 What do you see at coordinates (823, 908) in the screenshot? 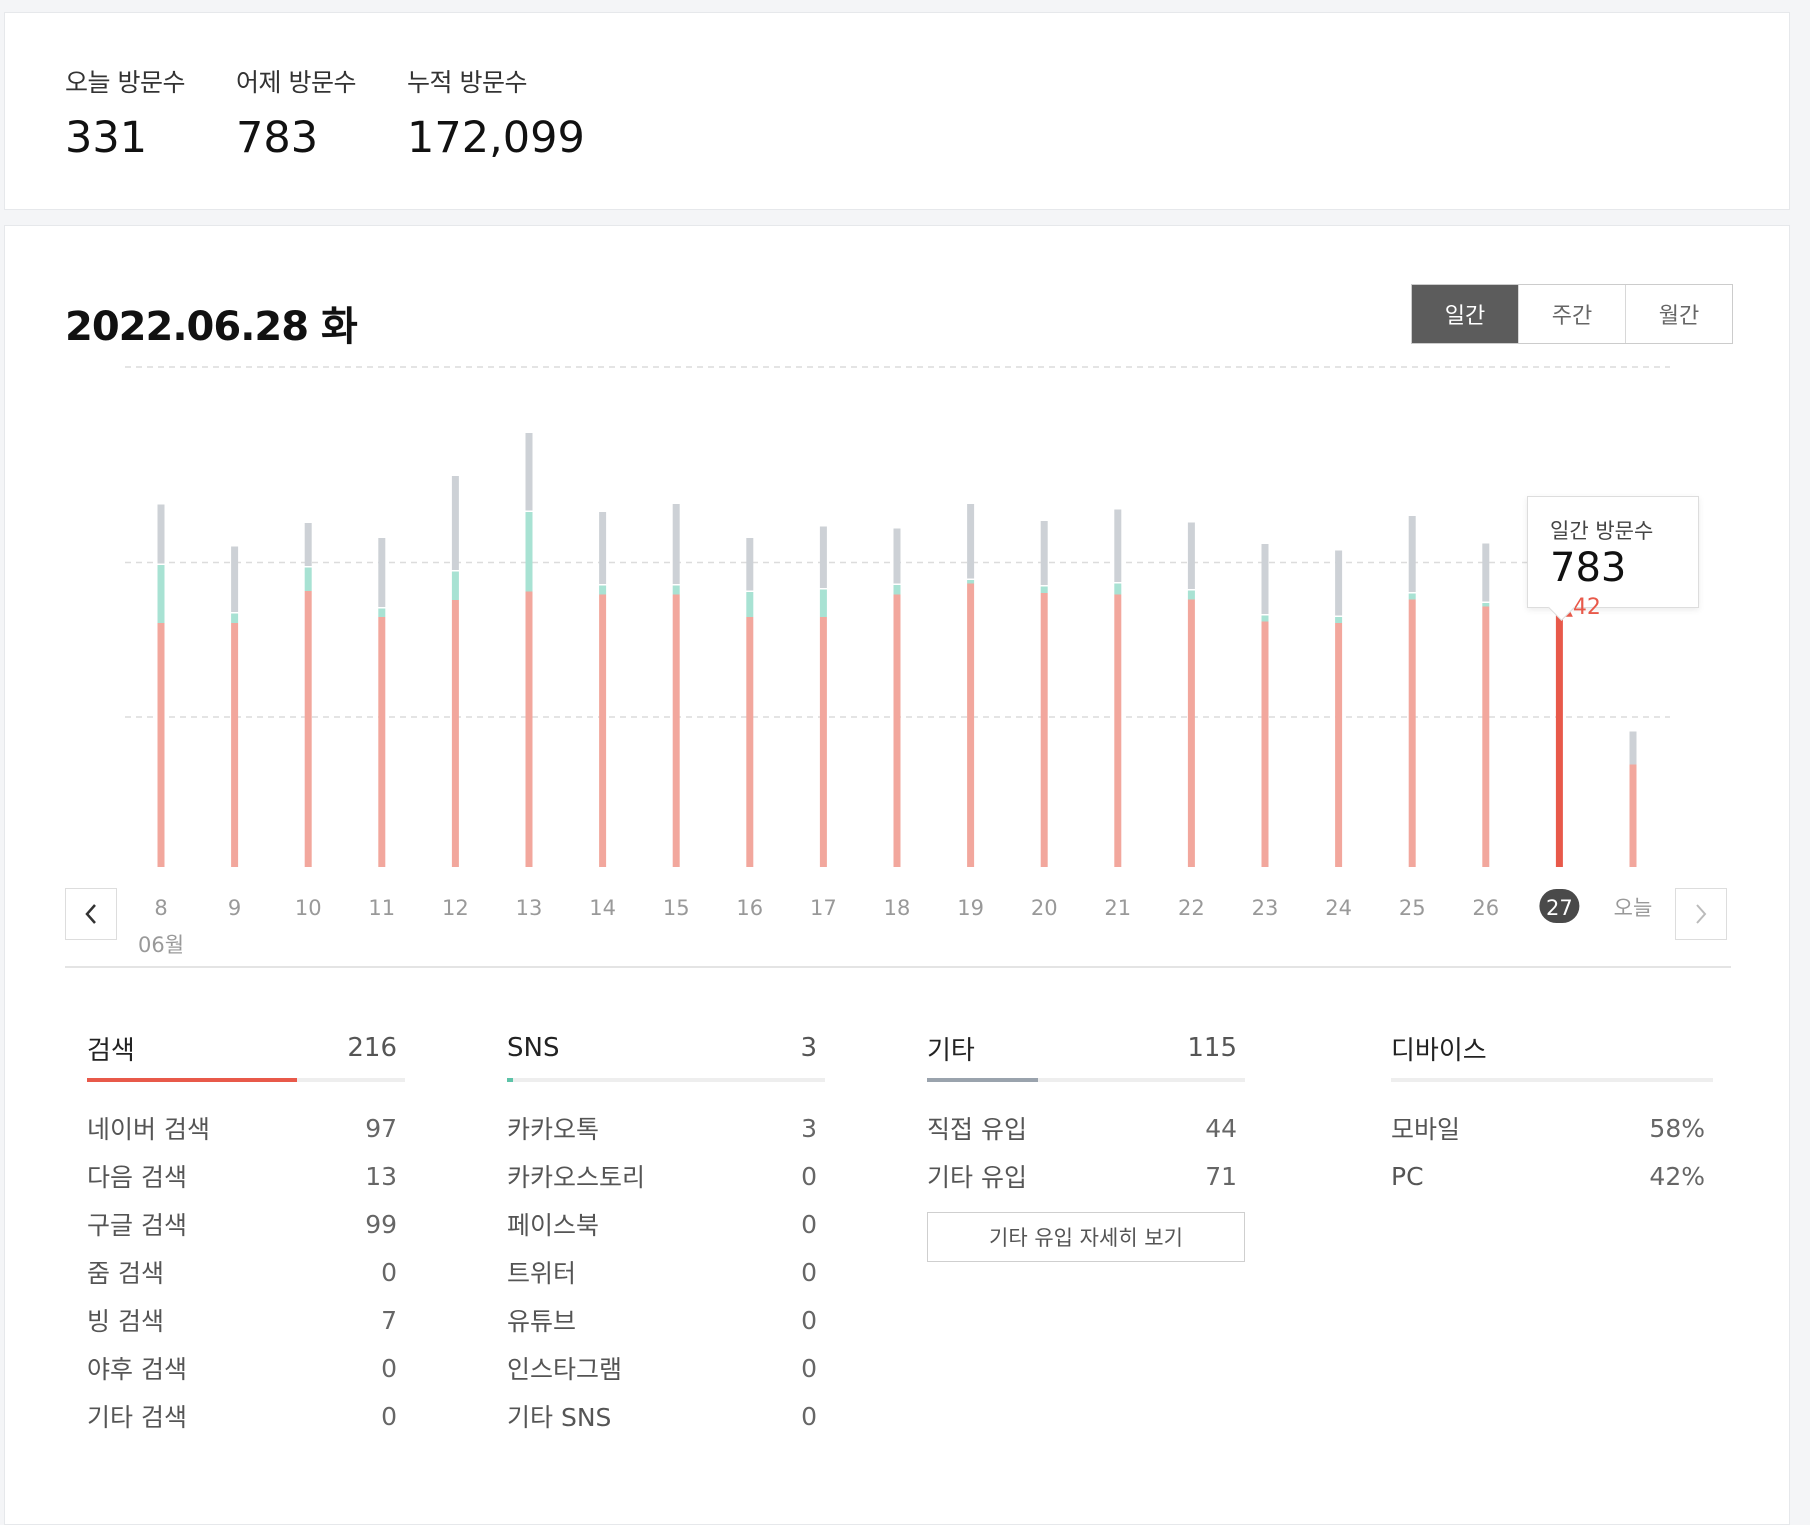
I see `x-tick-label: 17` at bounding box center [823, 908].